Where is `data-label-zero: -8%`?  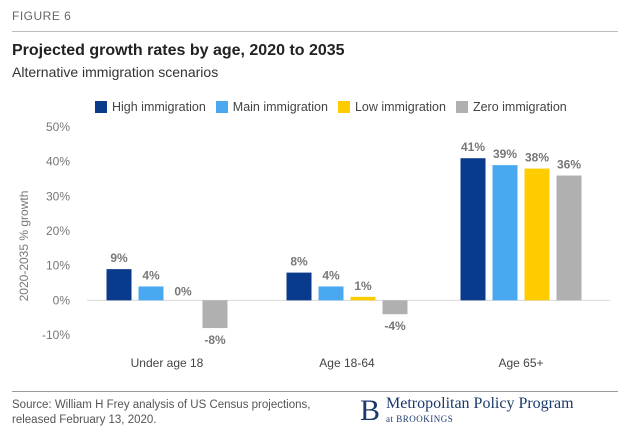
data-label-zero: -8% is located at coordinates (215, 340).